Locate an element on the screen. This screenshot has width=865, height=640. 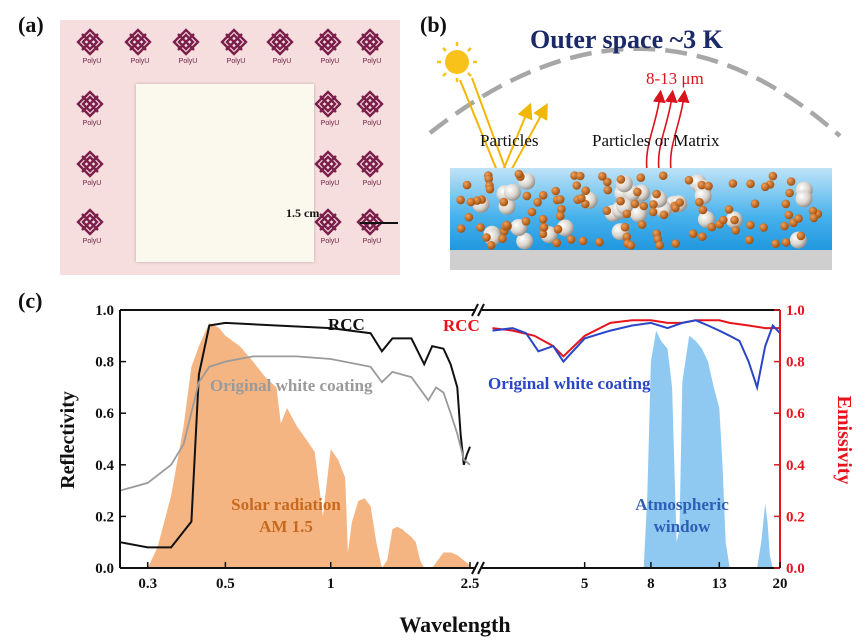
substrate is located at coordinates (641, 260).